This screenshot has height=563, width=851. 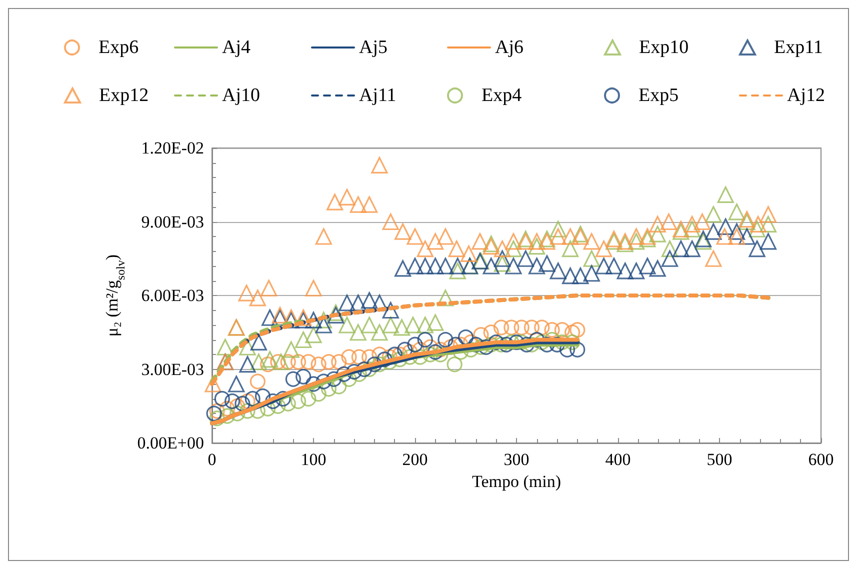 What do you see at coordinates (241, 95) in the screenshot?
I see `legend-label: Aj10` at bounding box center [241, 95].